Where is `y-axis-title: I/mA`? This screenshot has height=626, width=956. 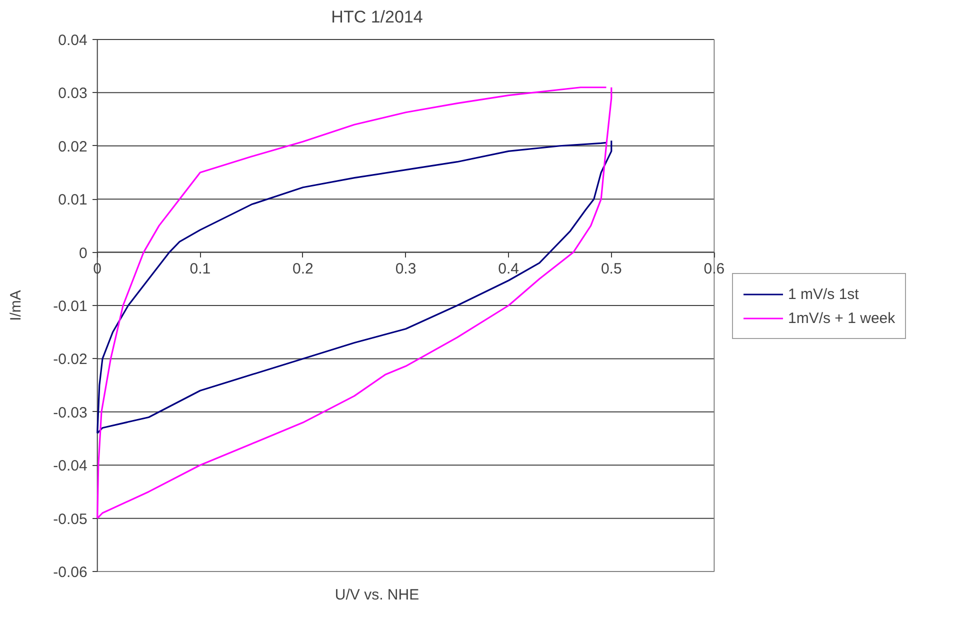 y-axis-title: I/mA is located at coordinates (16, 305).